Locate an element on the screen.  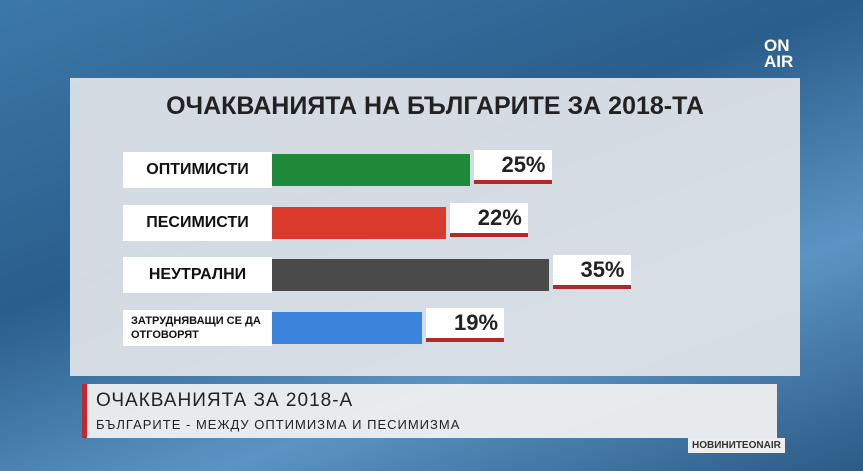
value-label: 19% is located at coordinates (465, 325).